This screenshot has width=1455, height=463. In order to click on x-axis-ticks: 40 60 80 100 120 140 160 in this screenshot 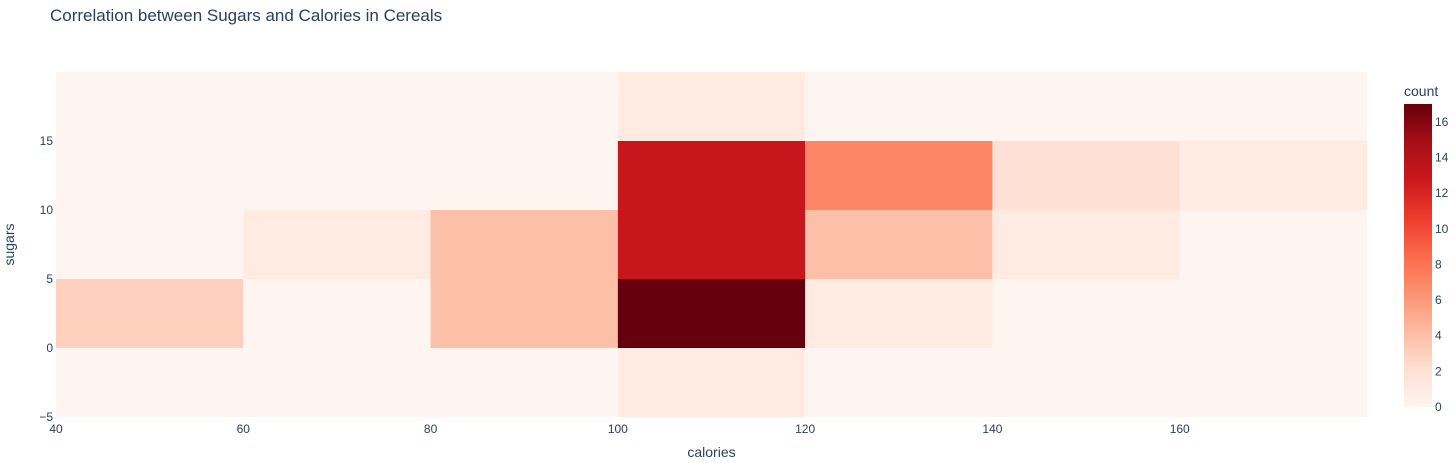, I will do `click(619, 429)`.